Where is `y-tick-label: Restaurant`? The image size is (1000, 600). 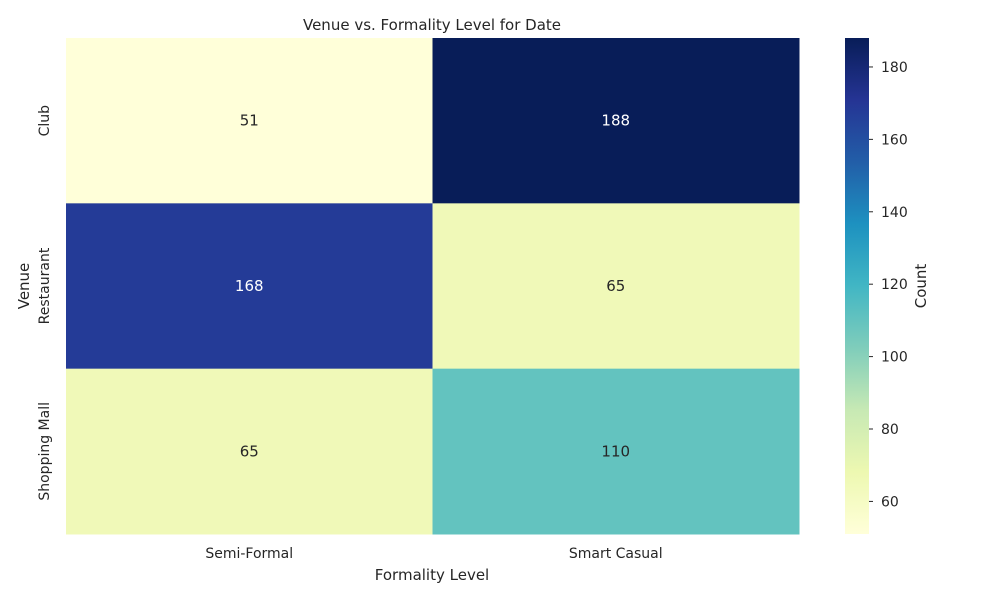 y-tick-label: Restaurant is located at coordinates (45, 285).